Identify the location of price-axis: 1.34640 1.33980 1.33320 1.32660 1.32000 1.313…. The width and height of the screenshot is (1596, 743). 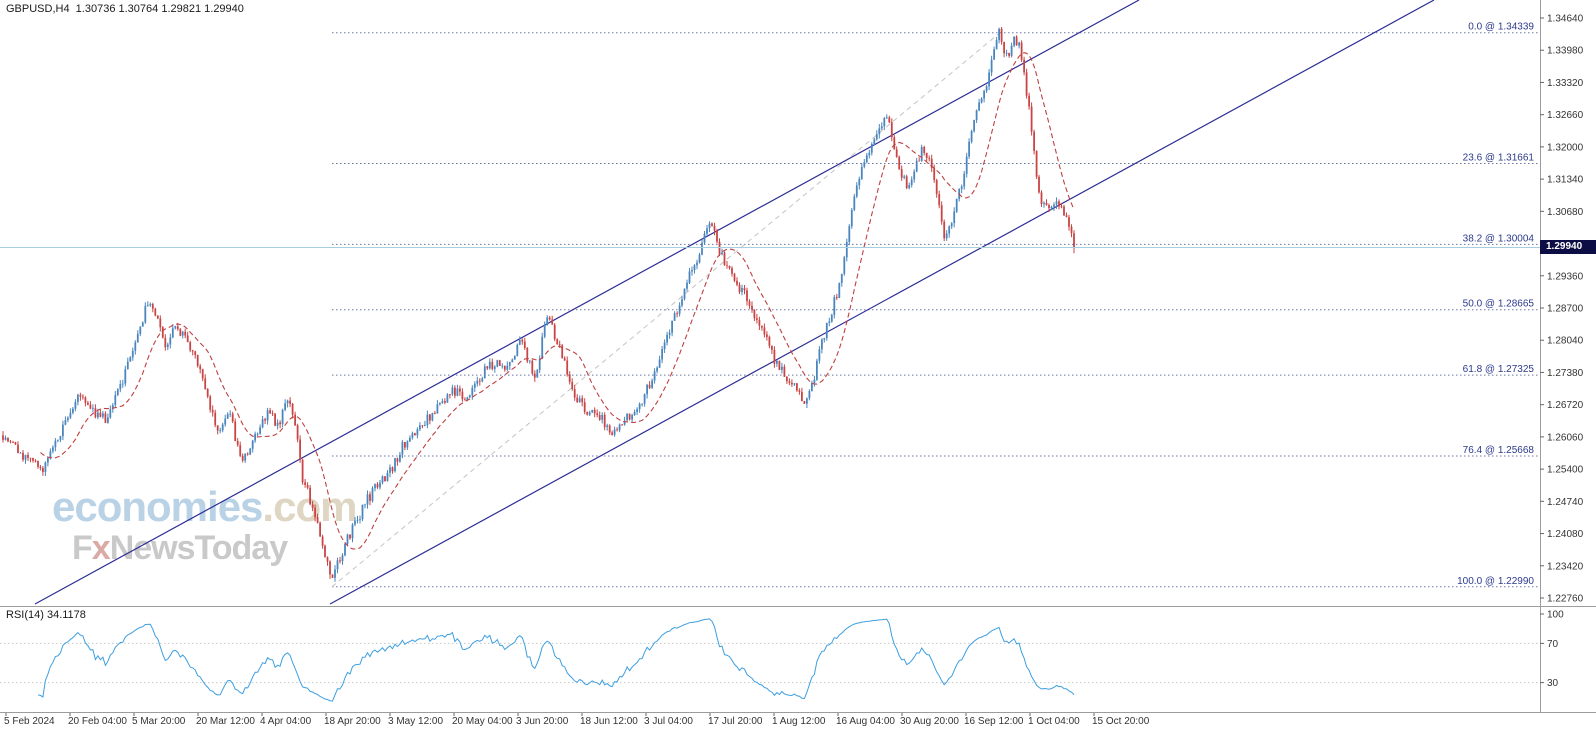
(1562, 309).